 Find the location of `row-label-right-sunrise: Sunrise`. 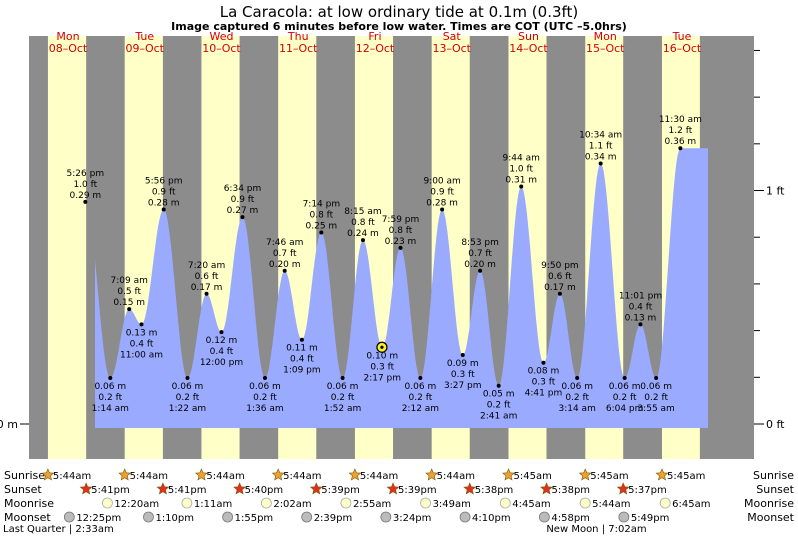

row-label-right-sunrise: Sunrise is located at coordinates (773, 475).